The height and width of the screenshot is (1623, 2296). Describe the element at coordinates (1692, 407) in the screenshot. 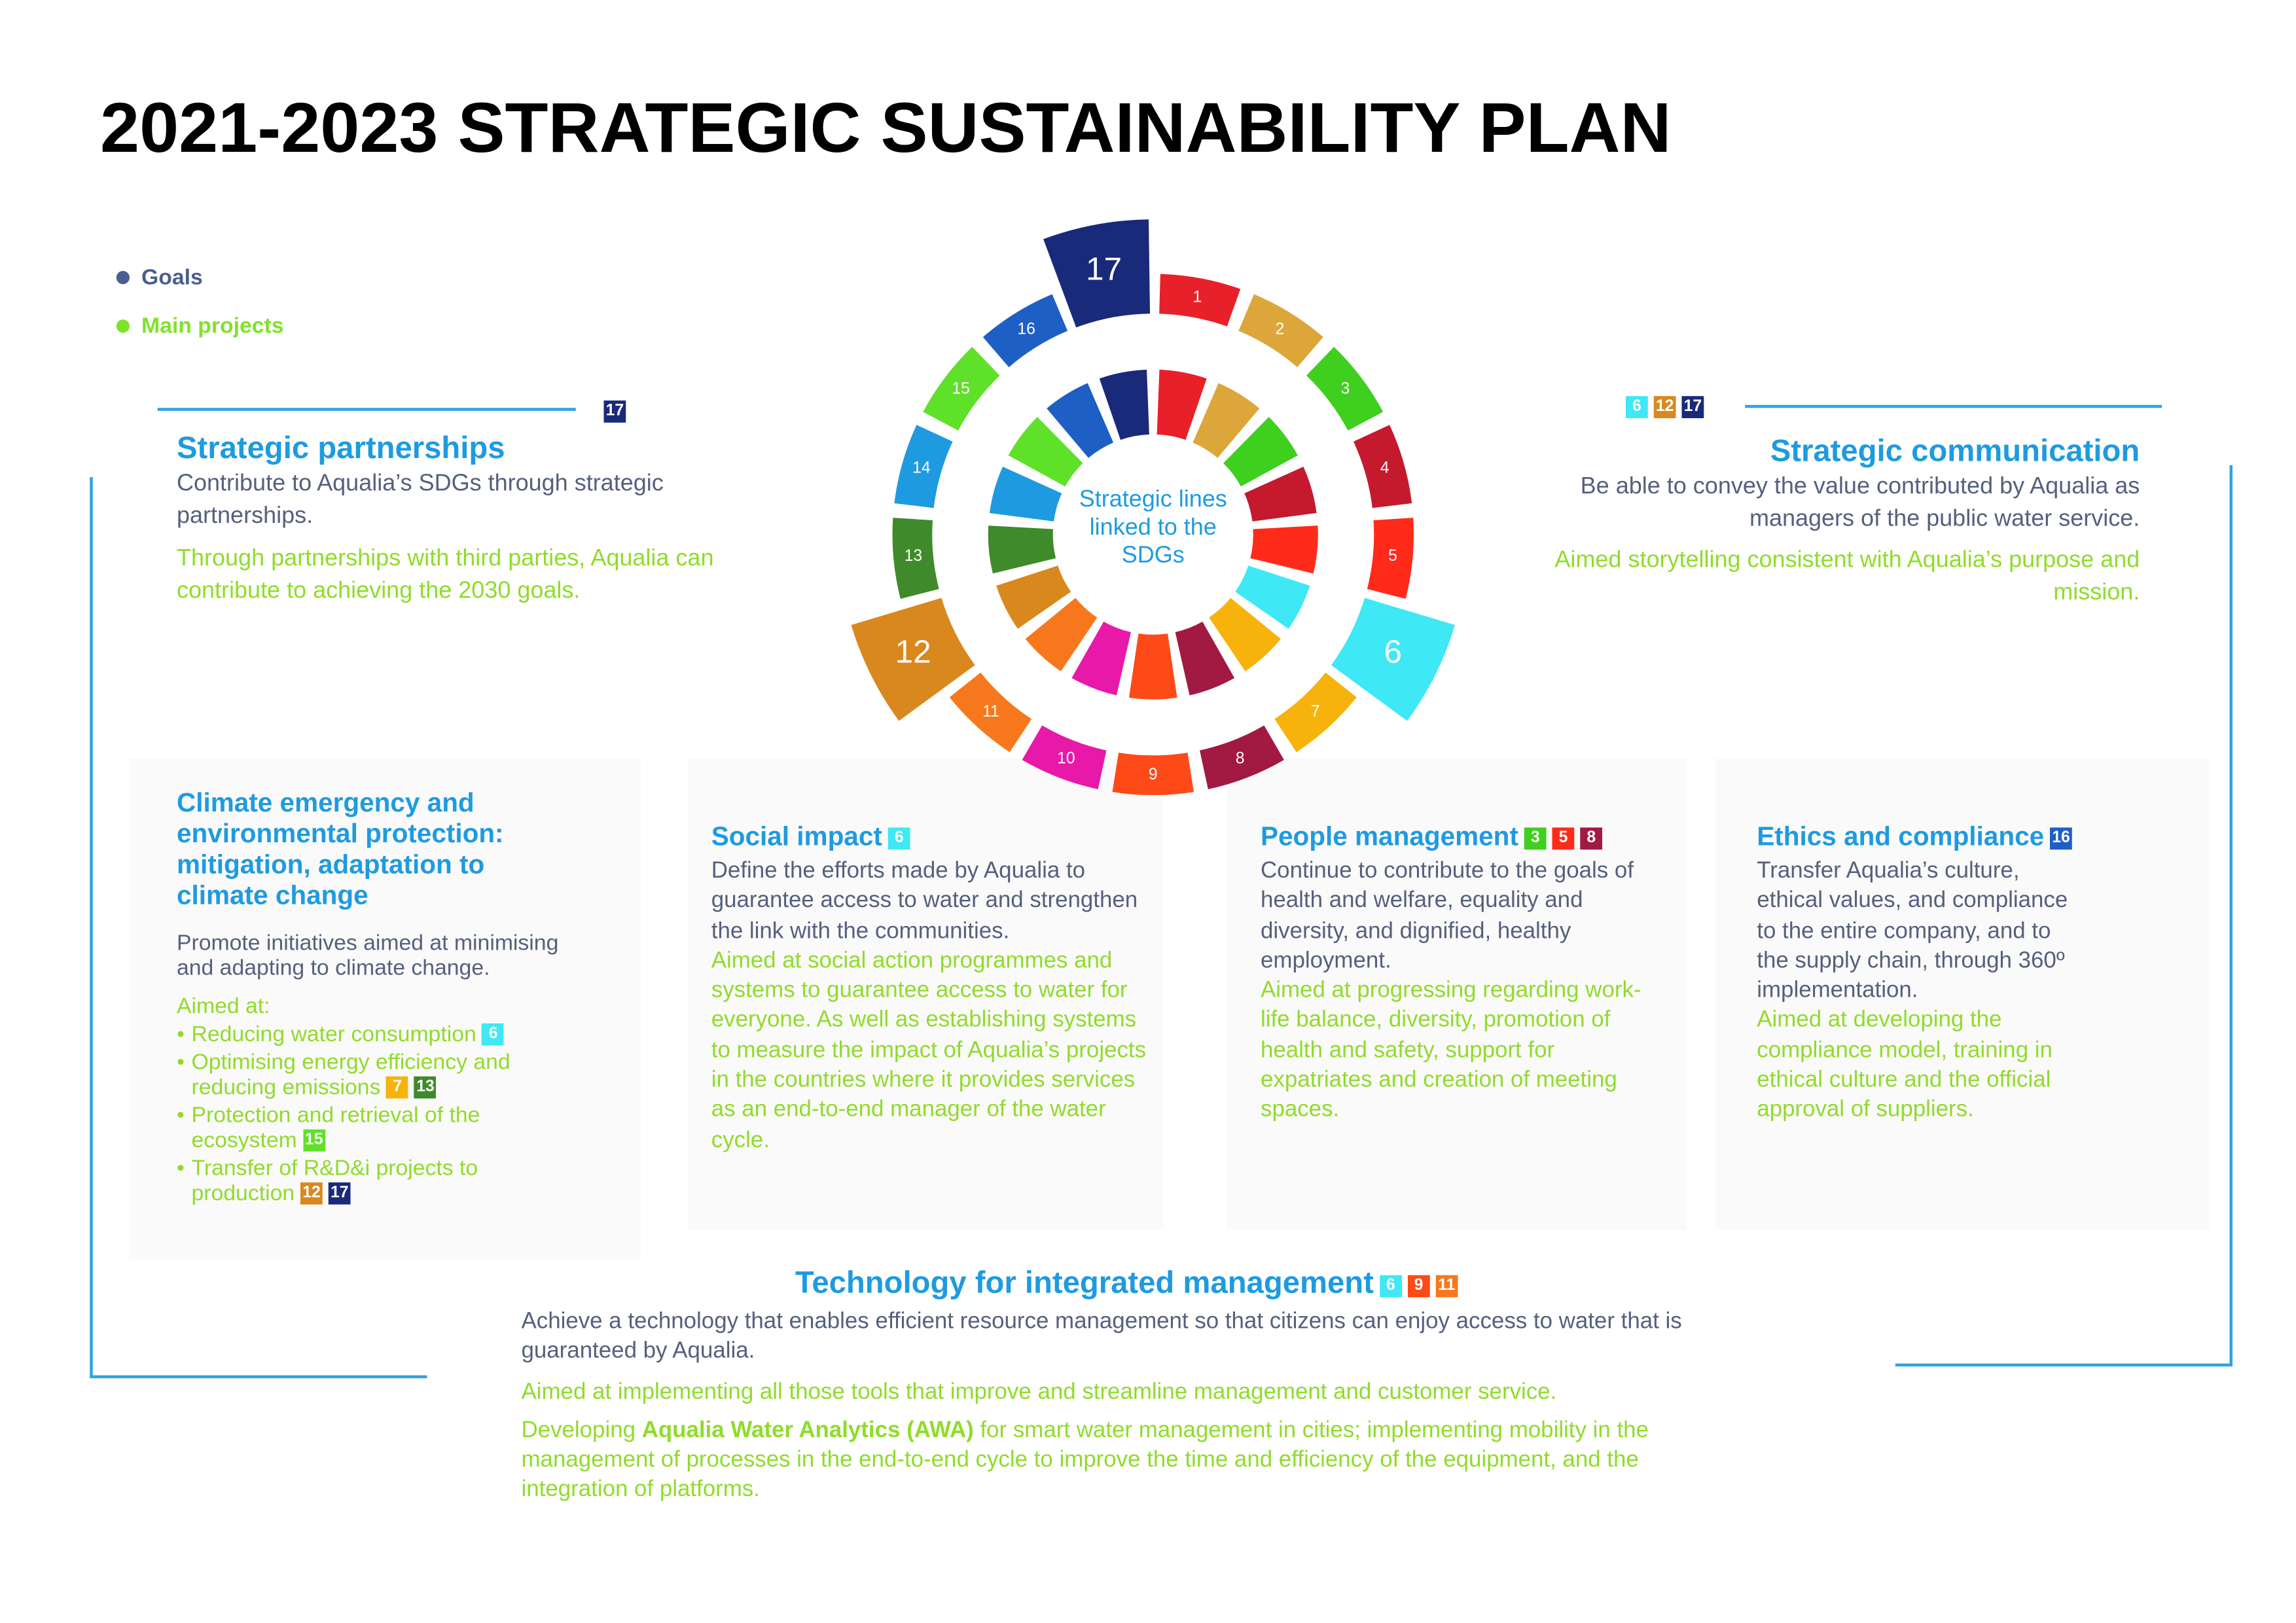

I see `sdg-badge: 17` at that location.